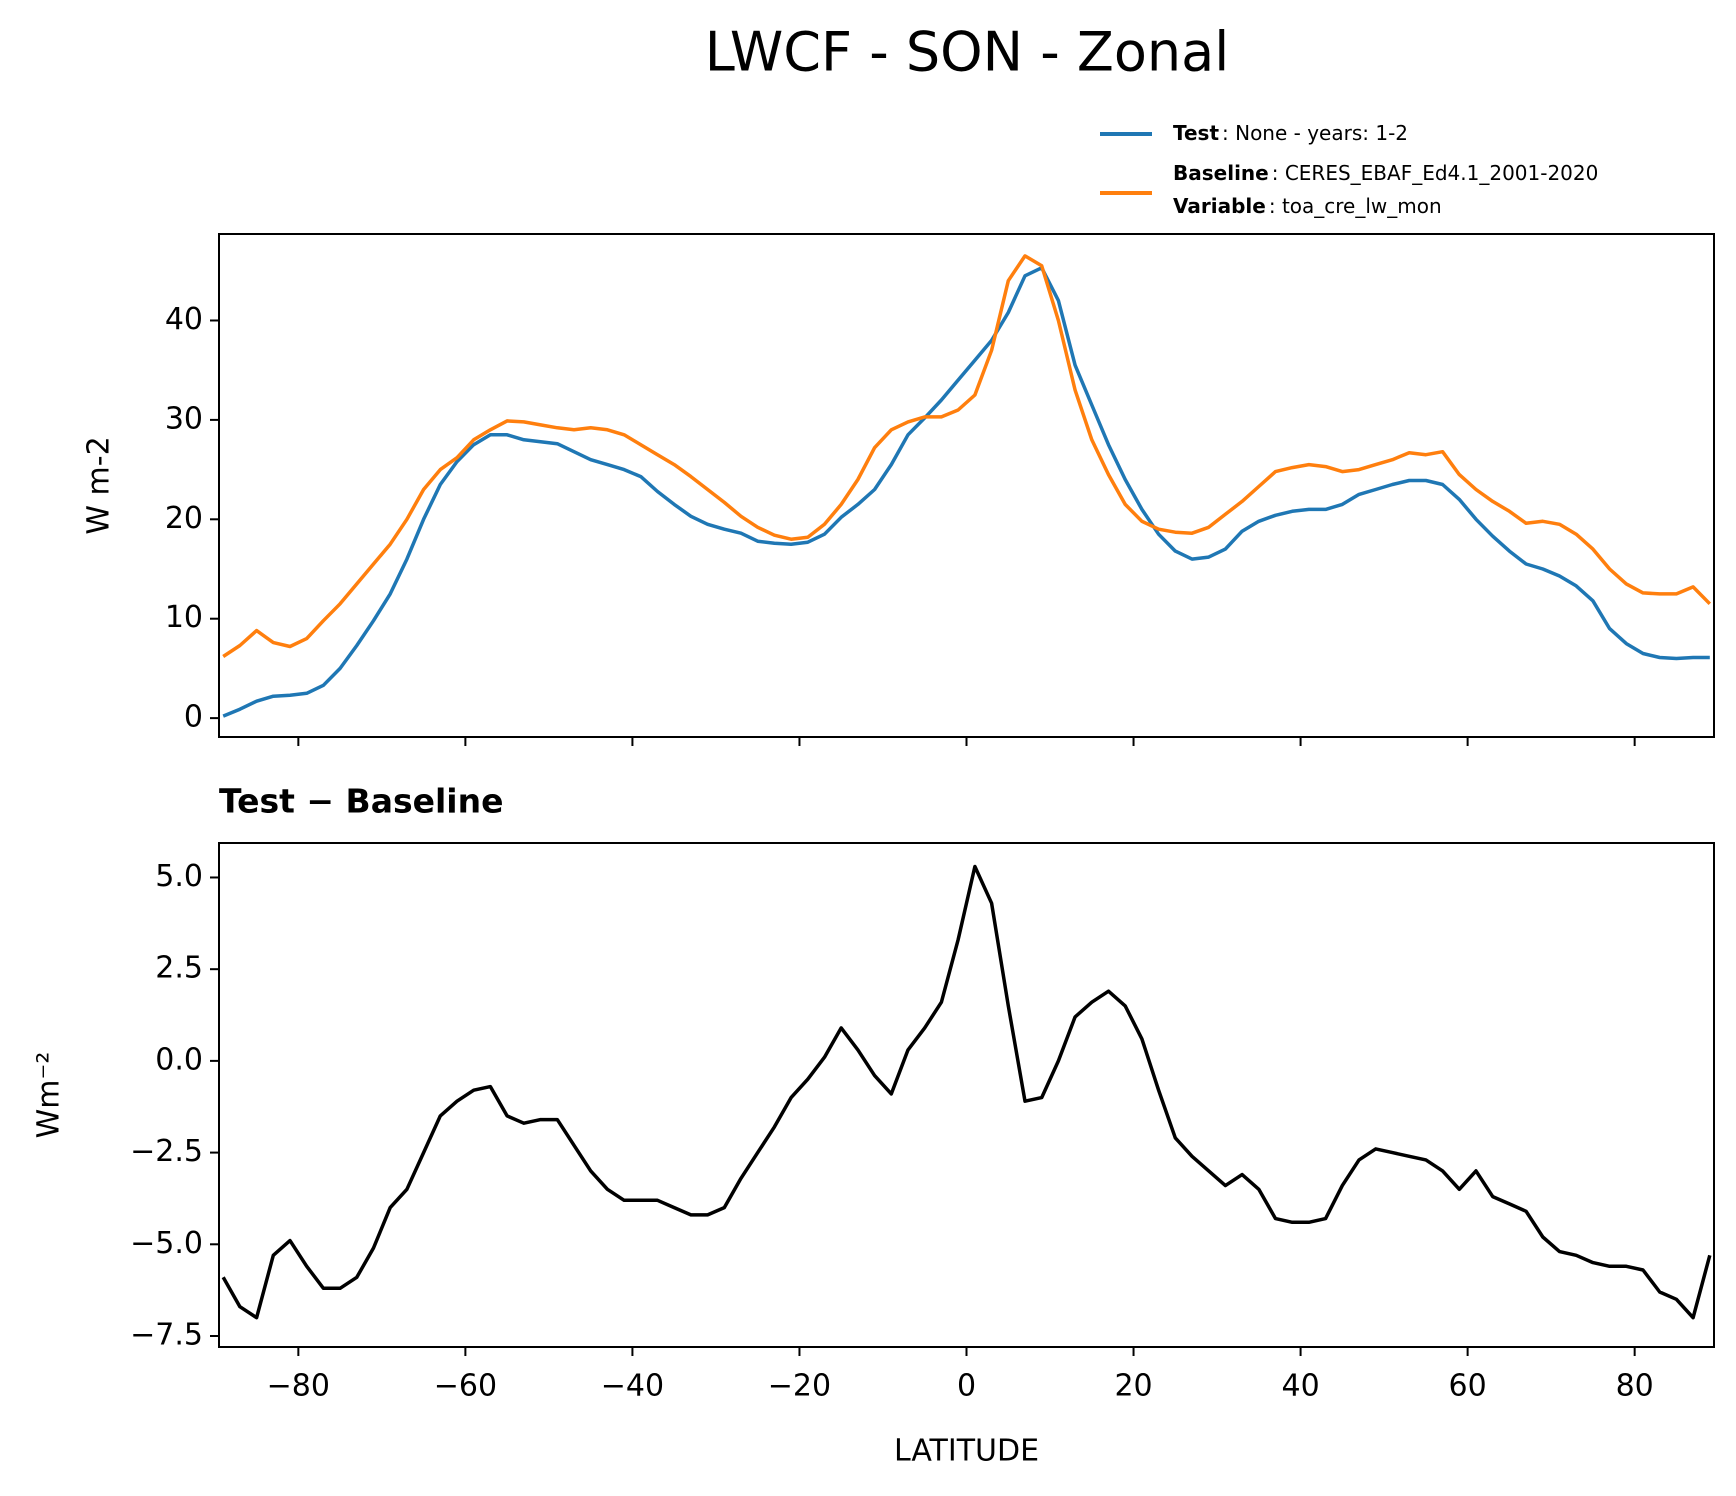 This screenshot has width=1736, height=1496. I want to click on y-tick-label: 20, so click(184, 518).